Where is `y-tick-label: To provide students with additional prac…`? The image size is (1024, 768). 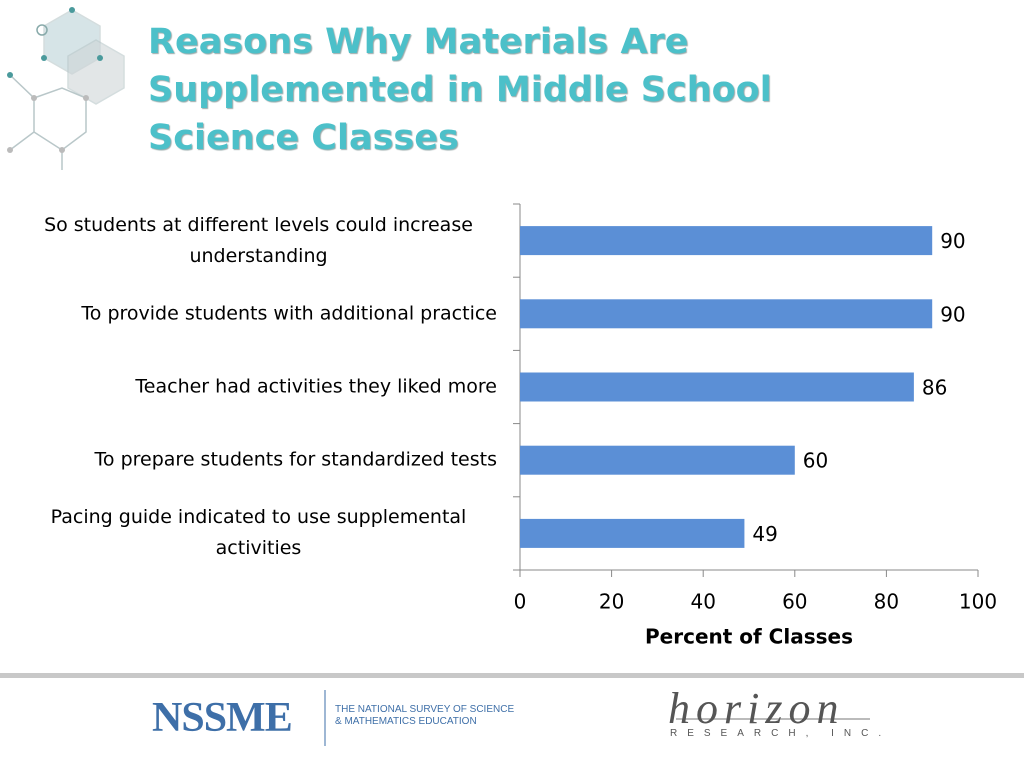 y-tick-label: To provide students with additional prac… is located at coordinates (289, 313).